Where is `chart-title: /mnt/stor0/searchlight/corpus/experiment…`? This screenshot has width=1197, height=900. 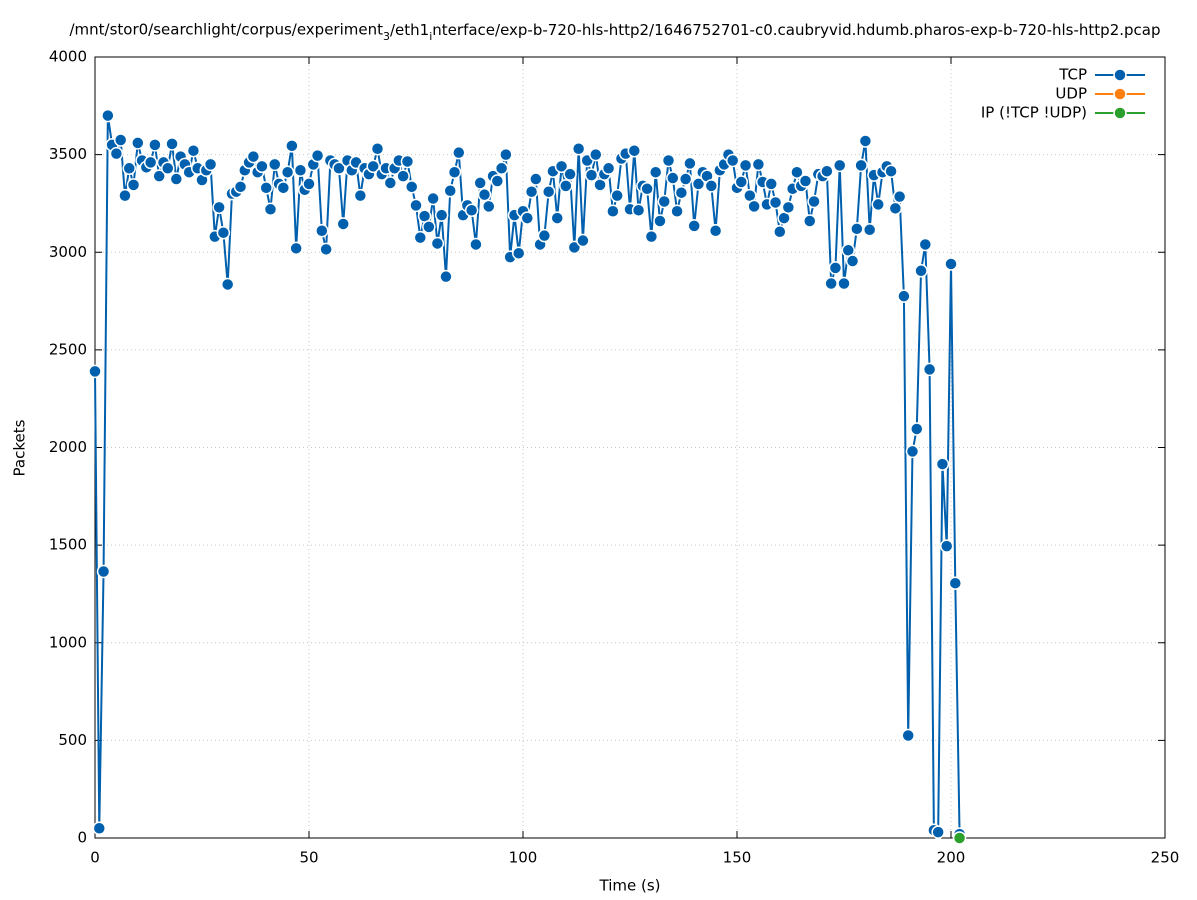
chart-title: /mnt/stor0/searchlight/corpus/experiment… is located at coordinates (614, 32).